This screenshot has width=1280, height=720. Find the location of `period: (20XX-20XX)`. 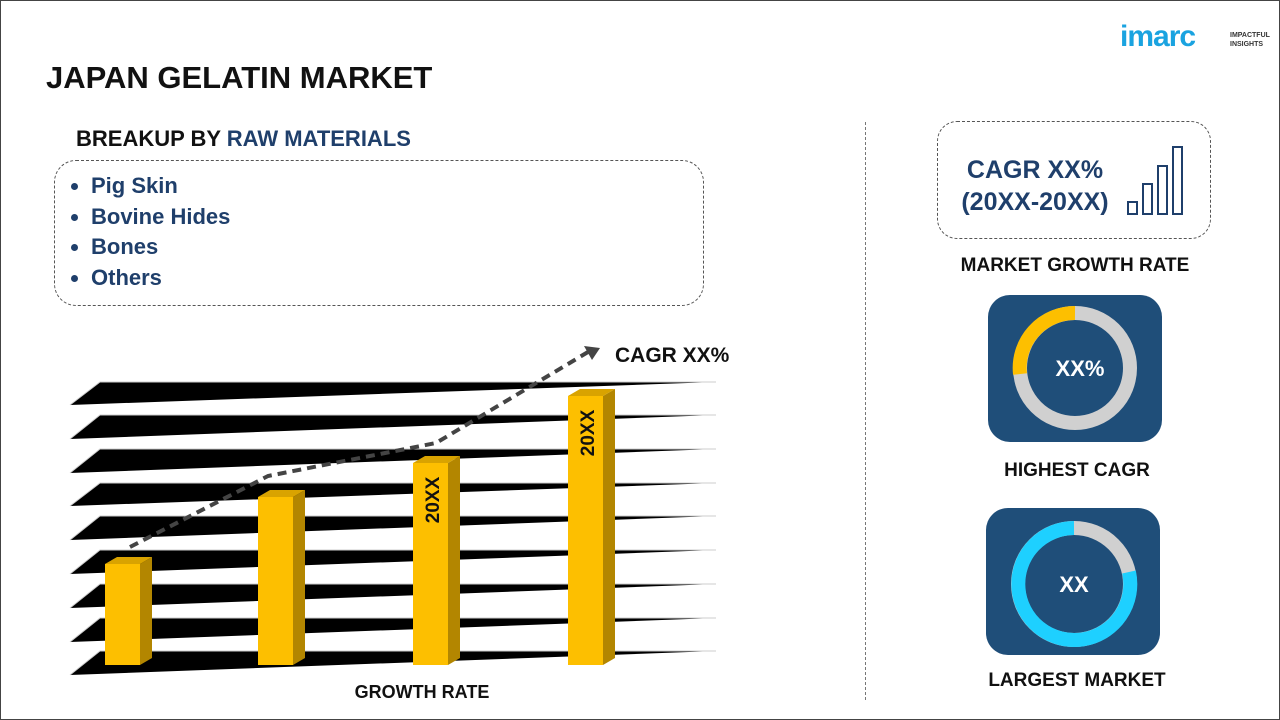

period: (20XX-20XX) is located at coordinates (1035, 202).